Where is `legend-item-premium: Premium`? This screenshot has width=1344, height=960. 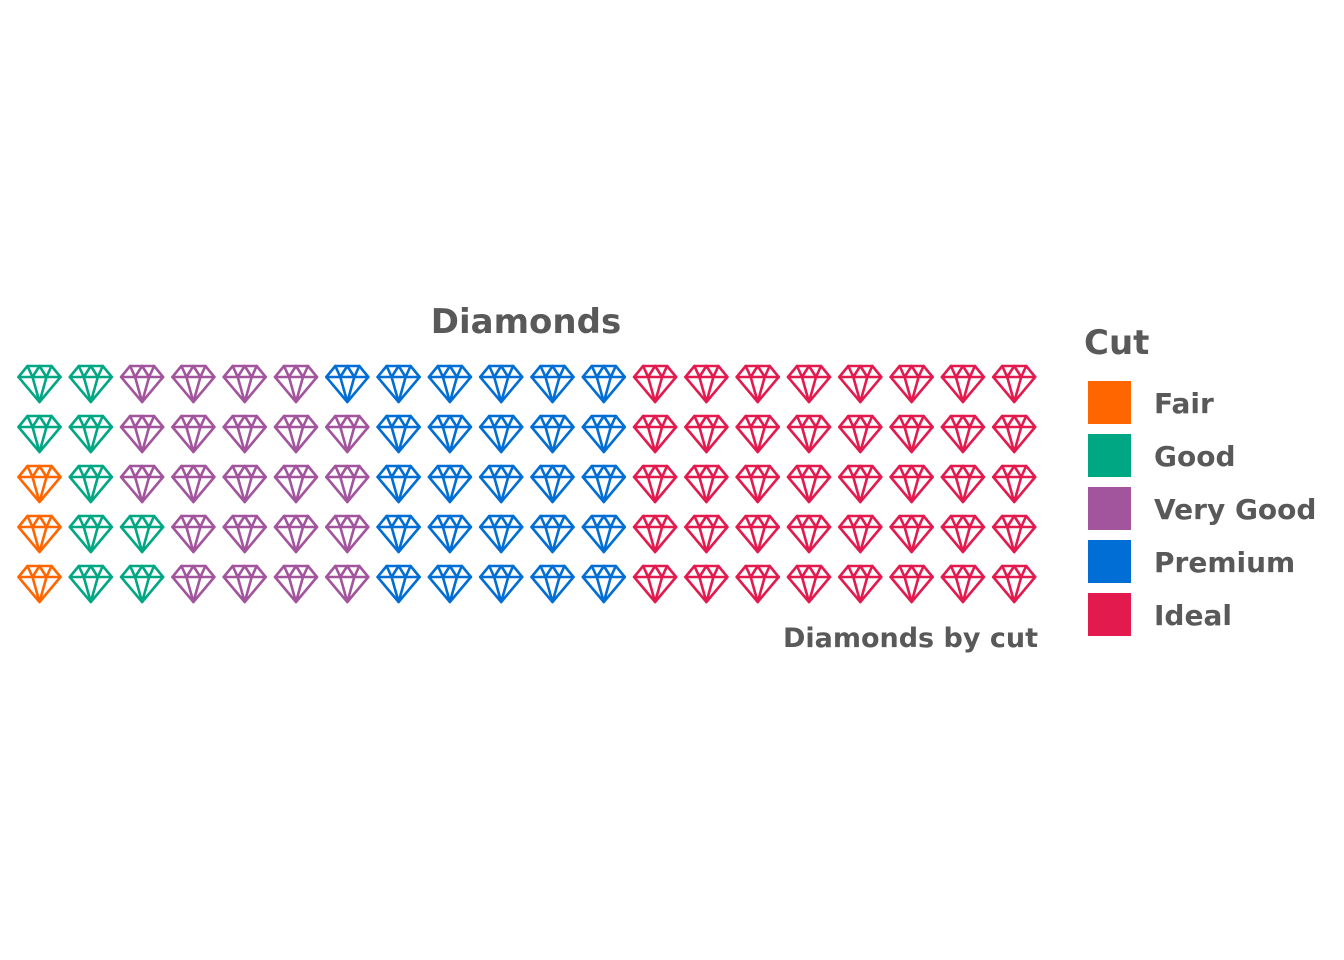
legend-item-premium: Premium is located at coordinates (1191, 561).